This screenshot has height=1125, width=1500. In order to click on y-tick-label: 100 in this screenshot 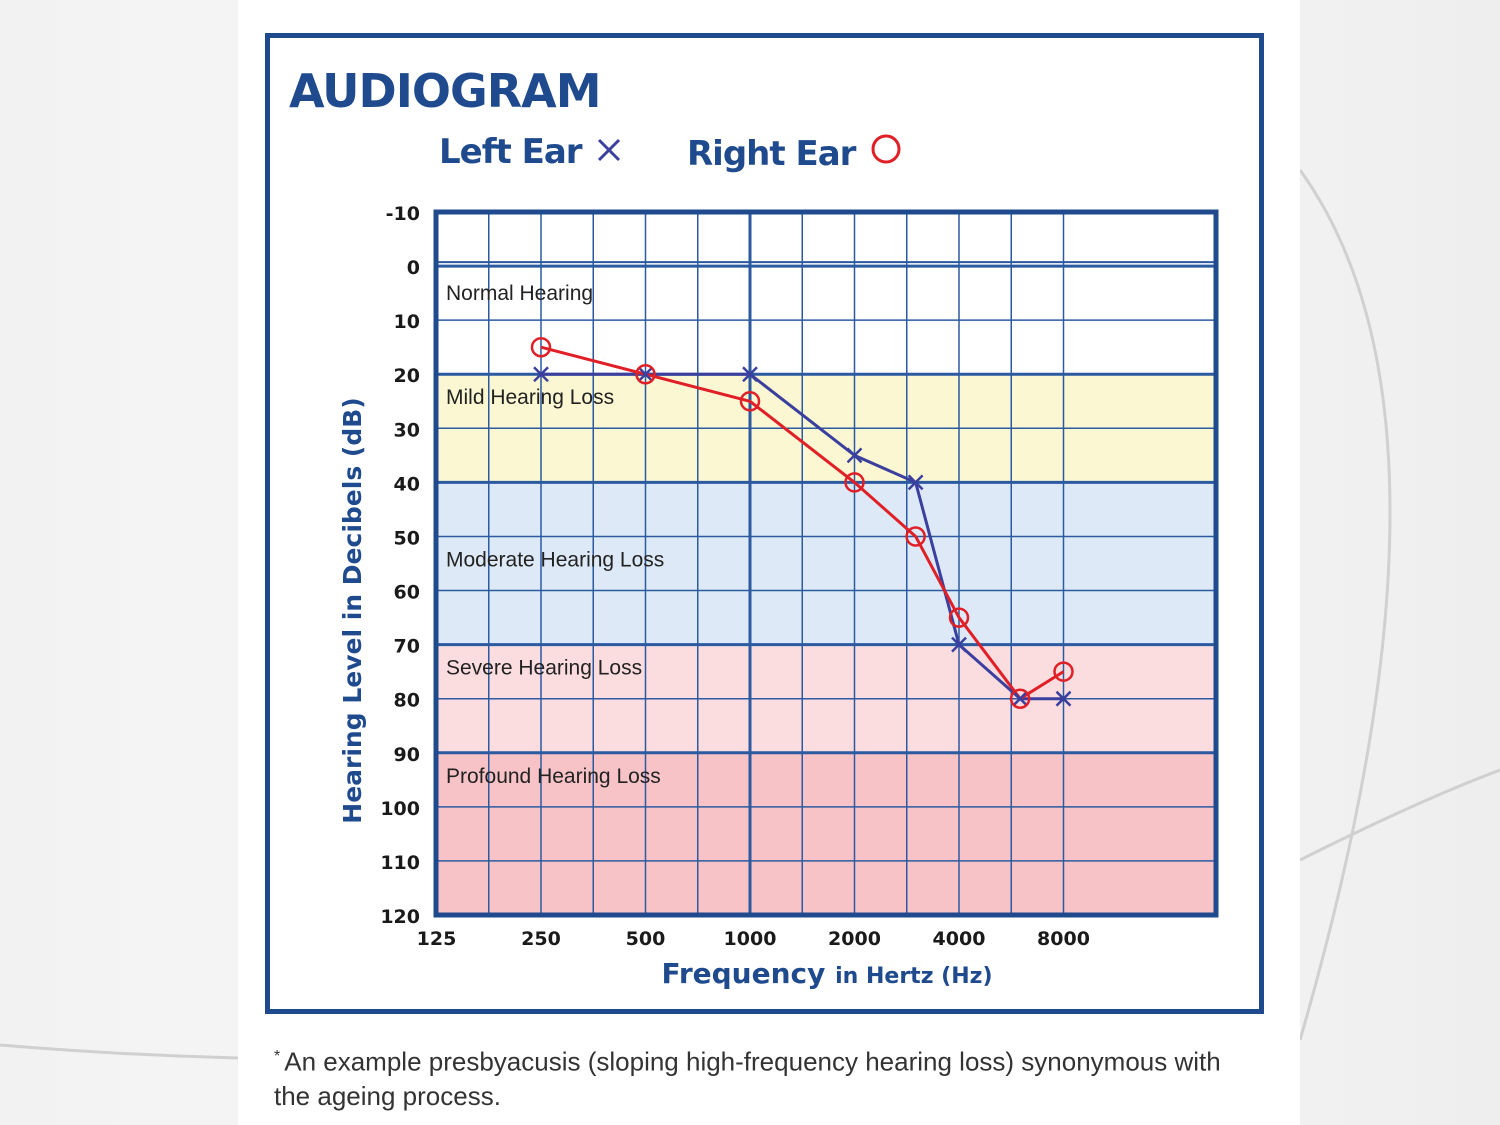, I will do `click(400, 809)`.